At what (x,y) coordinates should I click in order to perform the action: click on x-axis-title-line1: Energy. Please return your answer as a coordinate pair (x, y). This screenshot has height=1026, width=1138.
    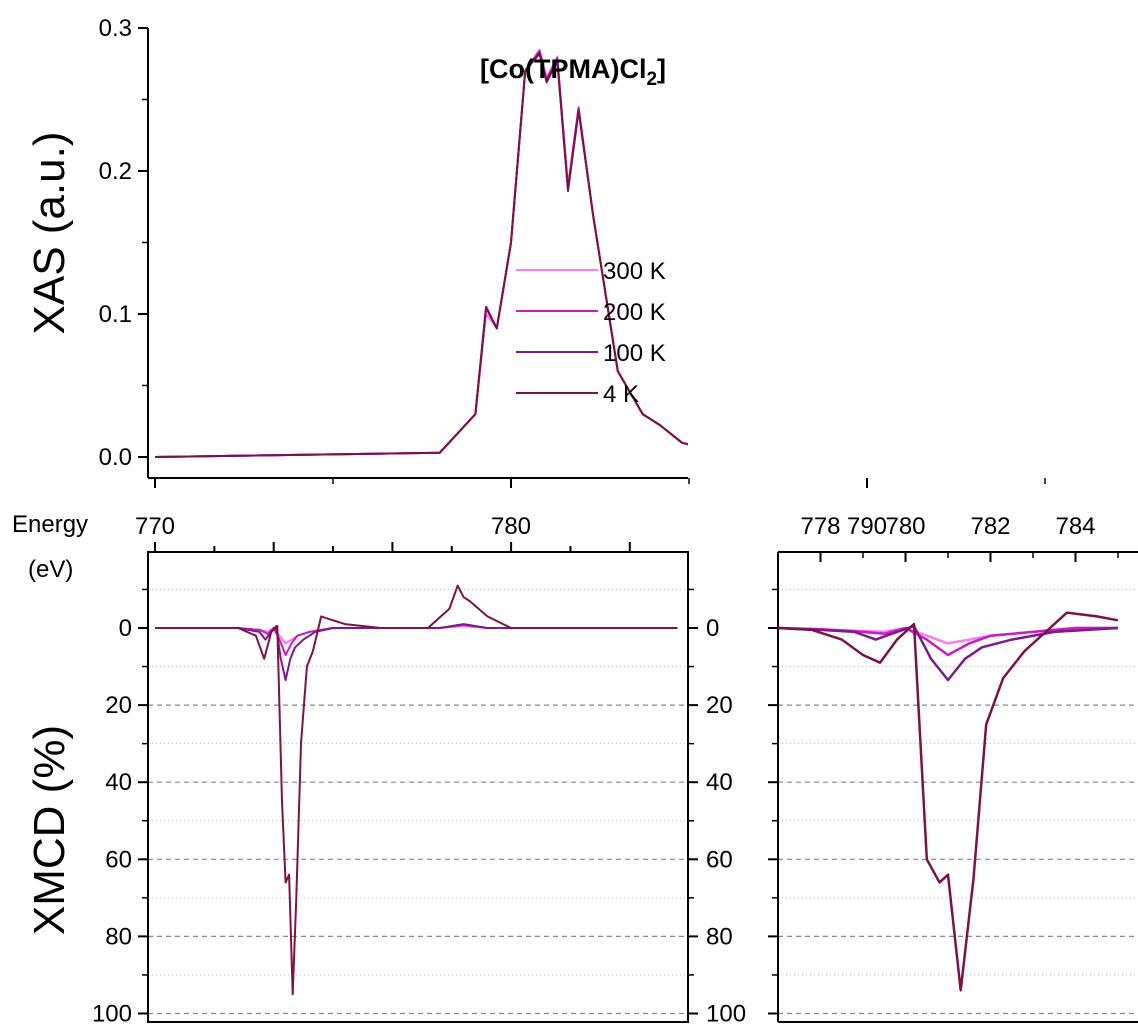
    Looking at the image, I should click on (50, 524).